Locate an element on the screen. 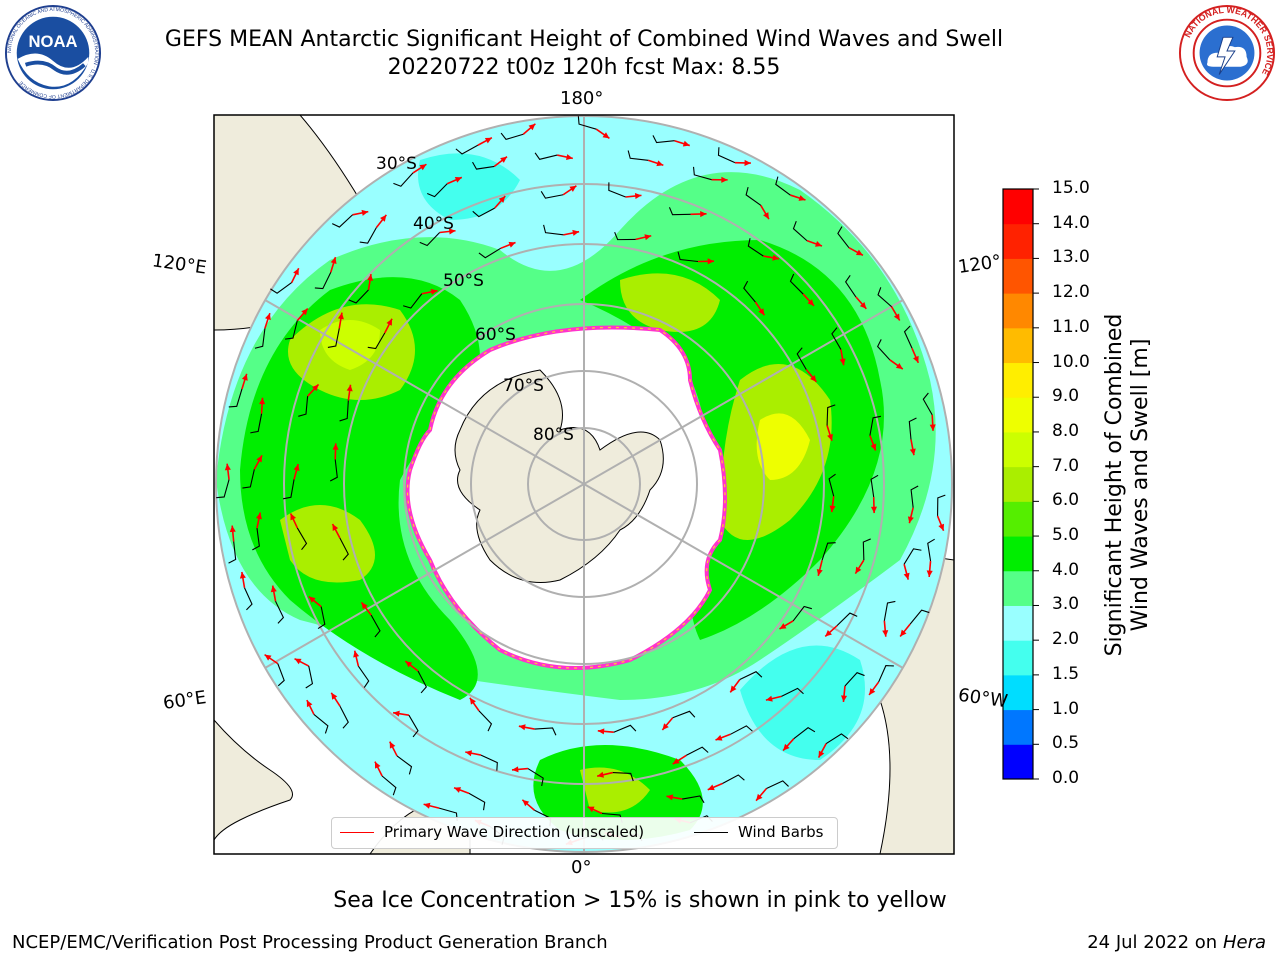 This screenshot has width=1280, height=960. wave-band-2-3m-south is located at coordinates (802, 702).